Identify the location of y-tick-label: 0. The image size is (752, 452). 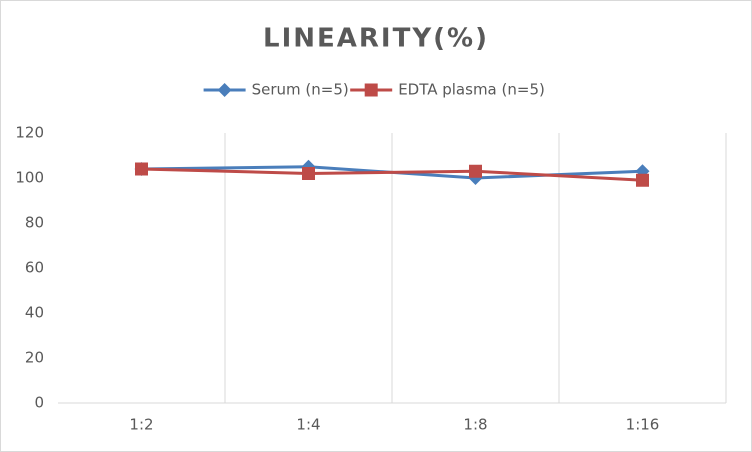
(39, 403).